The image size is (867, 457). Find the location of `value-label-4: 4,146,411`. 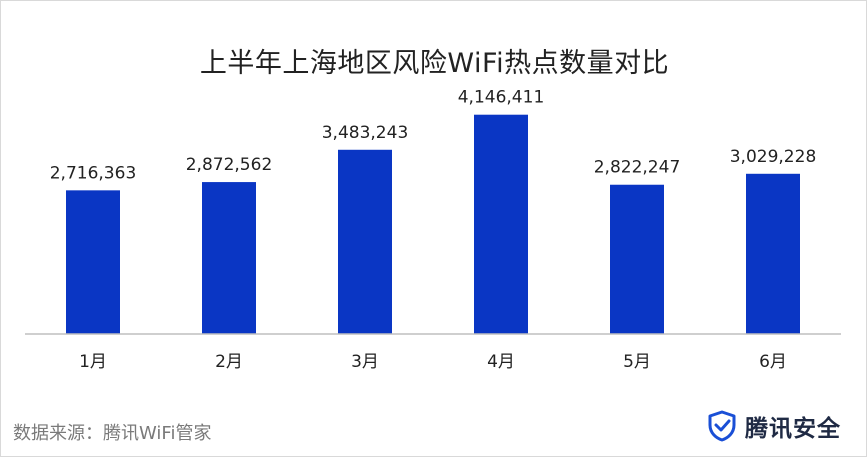

value-label-4: 4,146,411 is located at coordinates (501, 98).